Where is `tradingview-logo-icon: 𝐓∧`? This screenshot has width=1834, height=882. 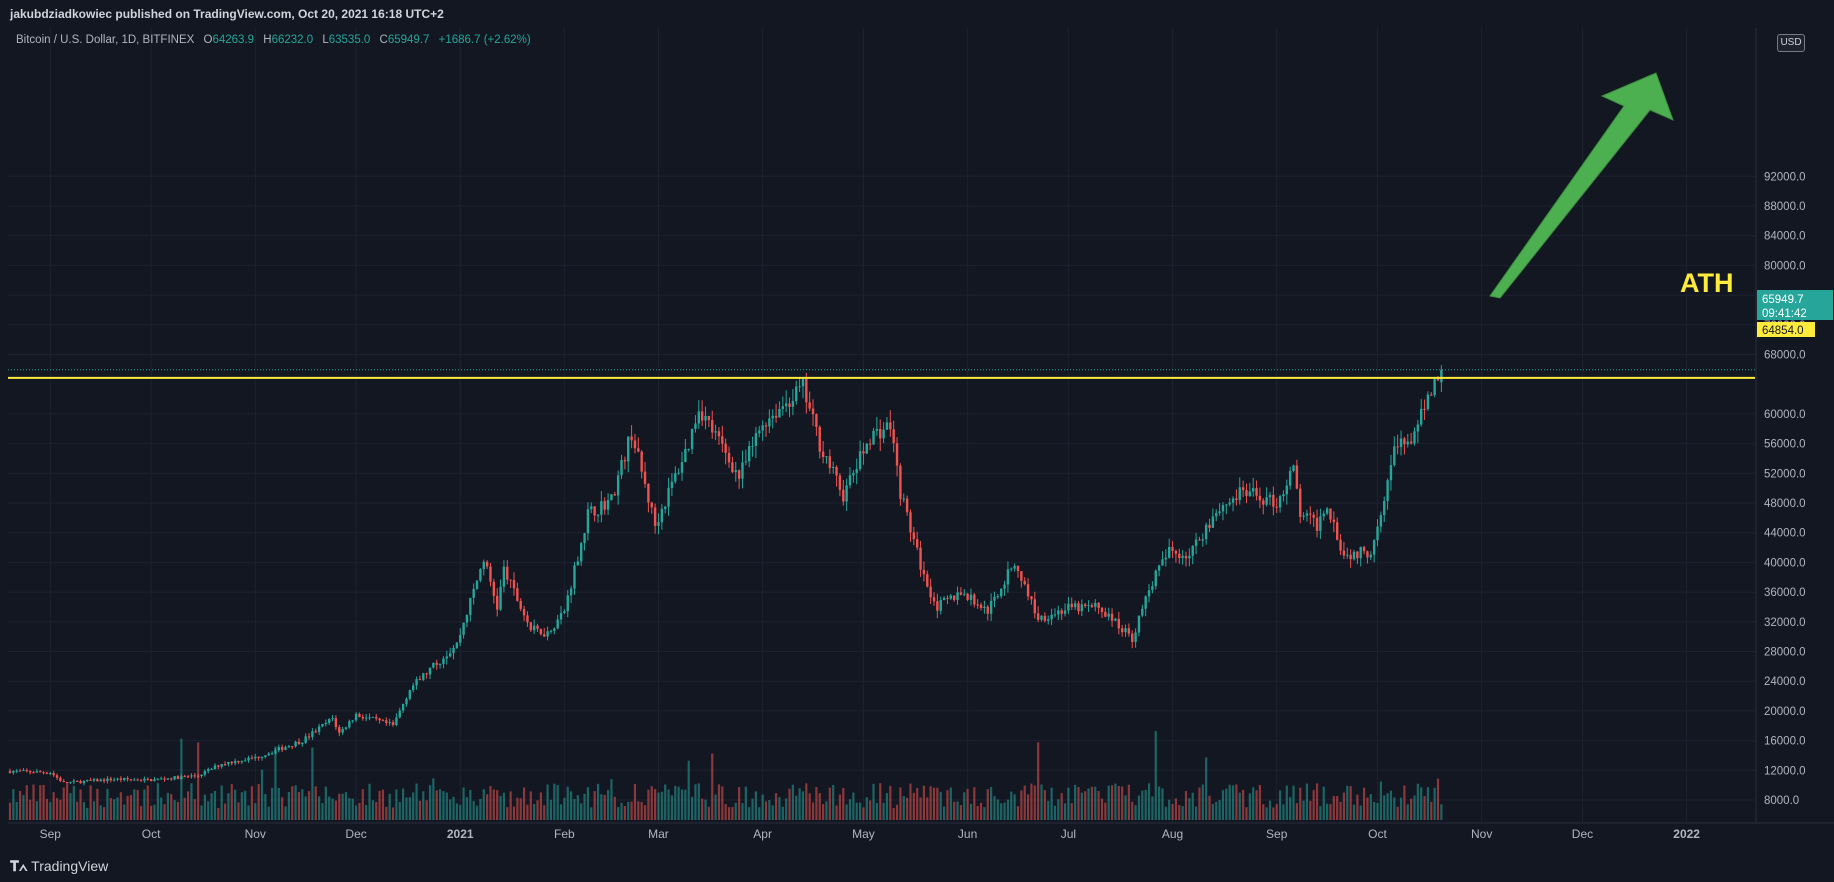 tradingview-logo-icon: 𝐓∧ is located at coordinates (19, 866).